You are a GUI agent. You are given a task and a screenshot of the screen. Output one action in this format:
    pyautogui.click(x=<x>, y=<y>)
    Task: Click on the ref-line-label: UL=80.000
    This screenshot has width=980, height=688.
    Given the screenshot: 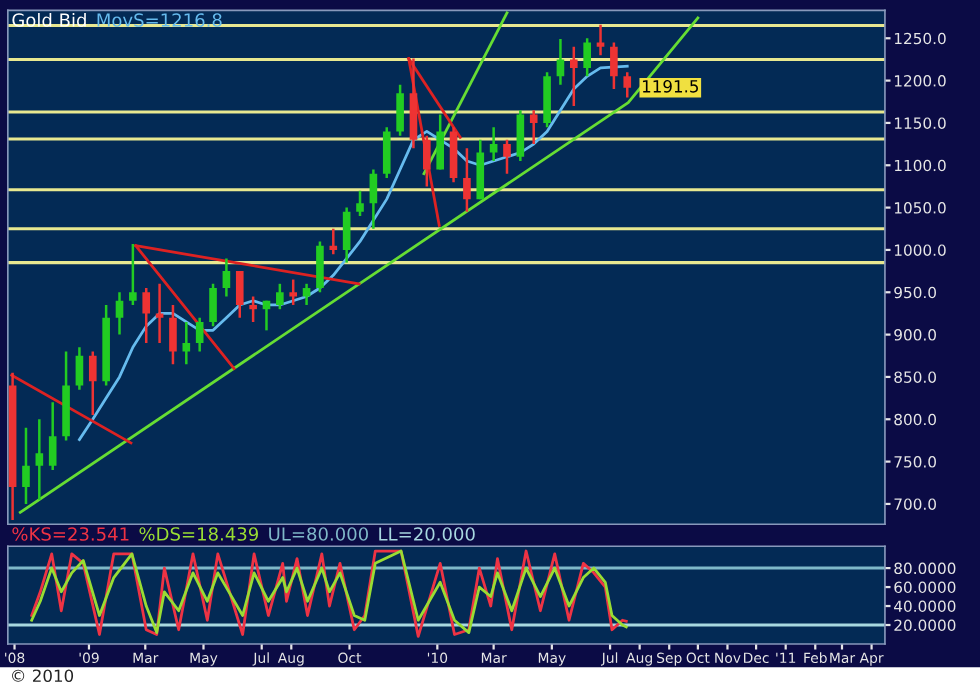 What is the action you would take?
    pyautogui.click(x=318, y=534)
    